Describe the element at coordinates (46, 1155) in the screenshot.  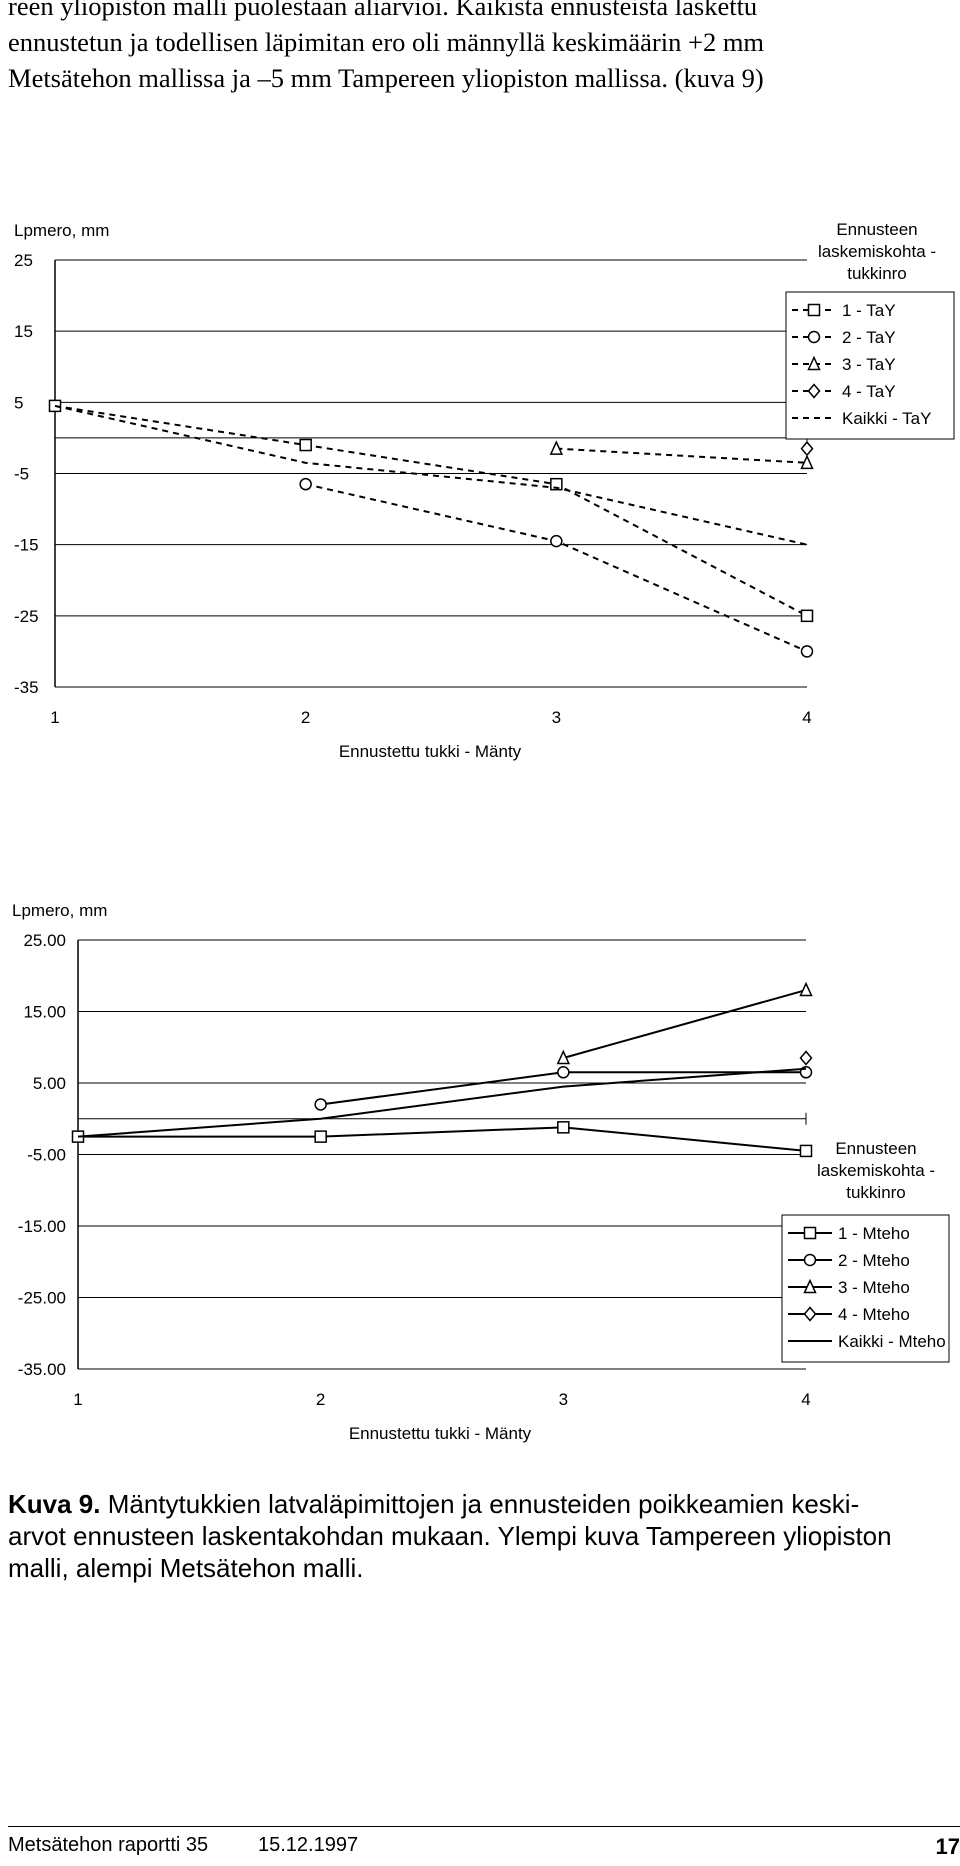
I see `chart-mteho-ytick-label: -5.00` at that location.